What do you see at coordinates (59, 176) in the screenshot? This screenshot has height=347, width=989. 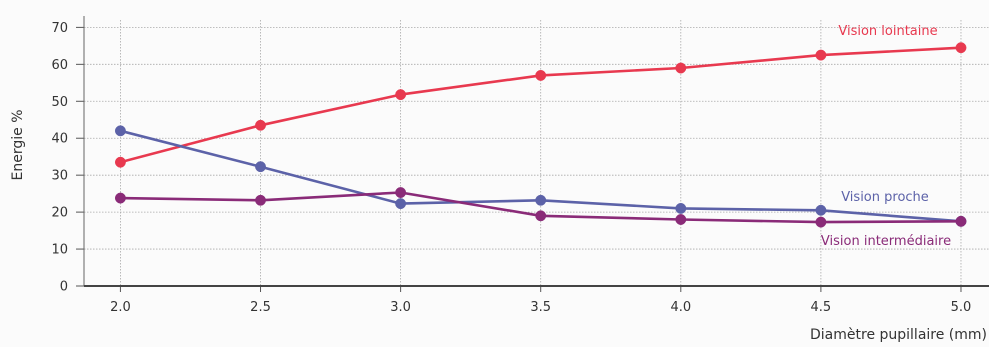 I see `y-tick-label: 30` at bounding box center [59, 176].